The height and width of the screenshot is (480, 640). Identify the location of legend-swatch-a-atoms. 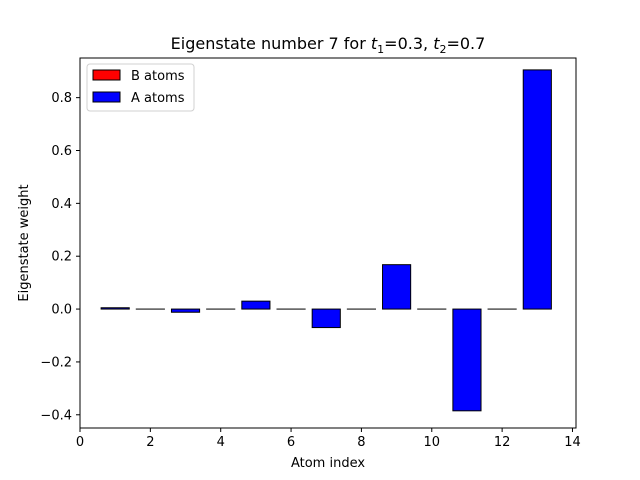
(106, 97).